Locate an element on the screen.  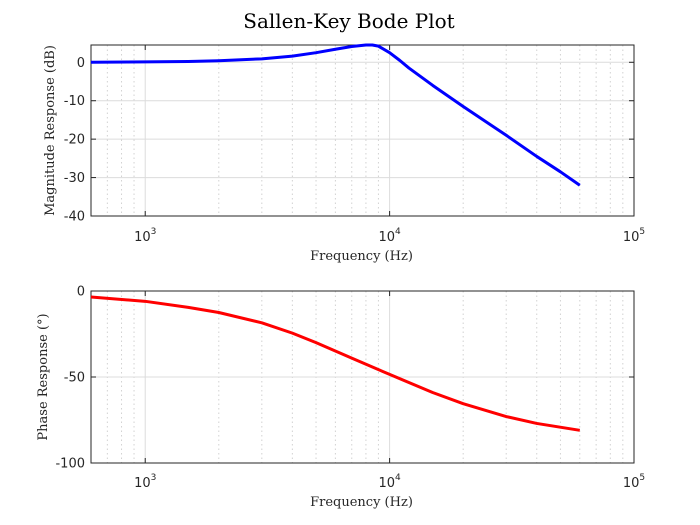
phase-y-tick-label: 0 is located at coordinates (81, 292).